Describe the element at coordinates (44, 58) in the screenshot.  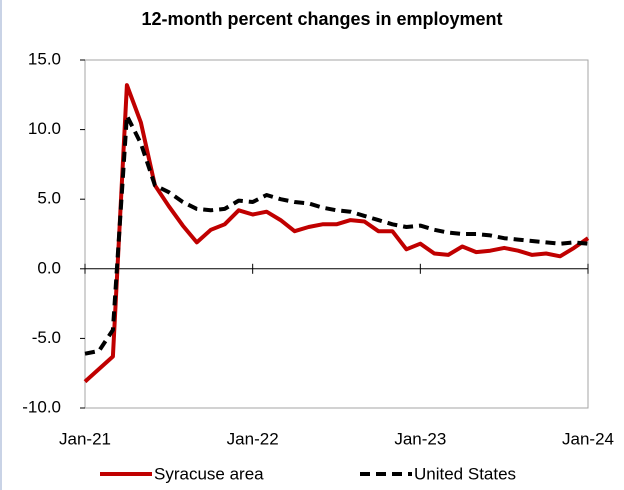
I see `y-tick-label: 15.0` at that location.